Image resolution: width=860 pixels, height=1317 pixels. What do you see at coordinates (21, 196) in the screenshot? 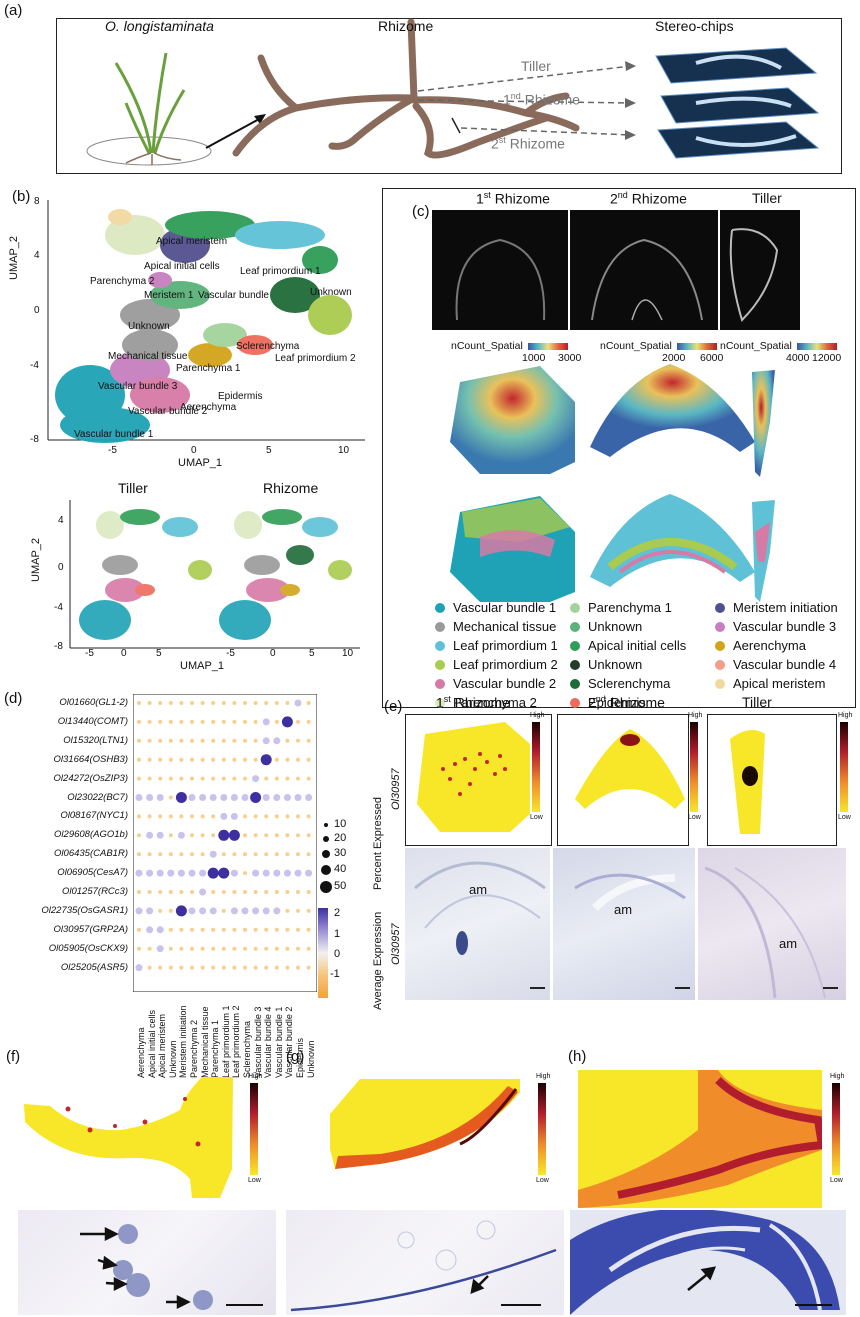
I see `panel-label-b: (b)` at bounding box center [21, 196].